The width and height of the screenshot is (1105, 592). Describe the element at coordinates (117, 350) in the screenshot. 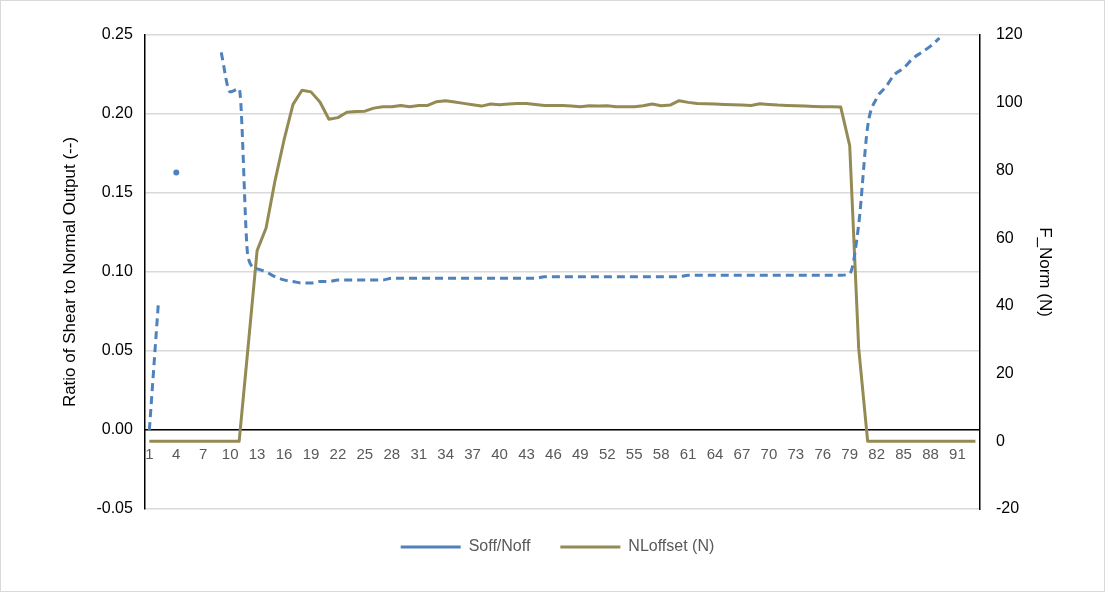

I see `y-tick-label: 0.05` at that location.